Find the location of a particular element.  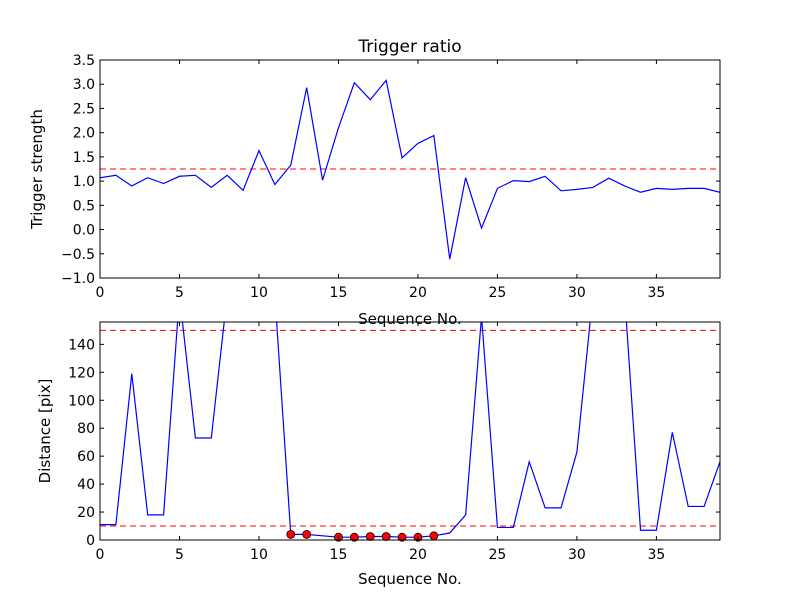

y-tick-label: 80 is located at coordinates (86, 429).